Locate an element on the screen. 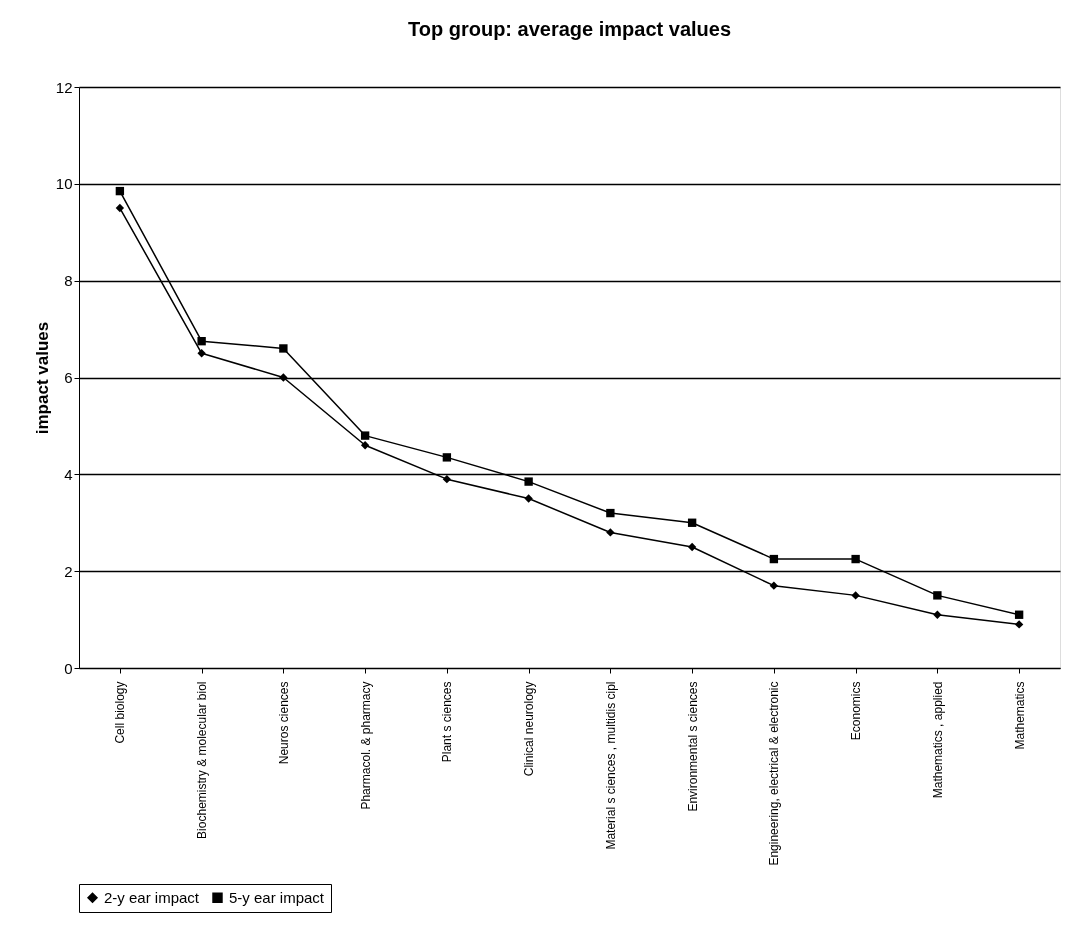 The width and height of the screenshot is (1080, 933). y-axis-title: impact values is located at coordinates (42, 378).